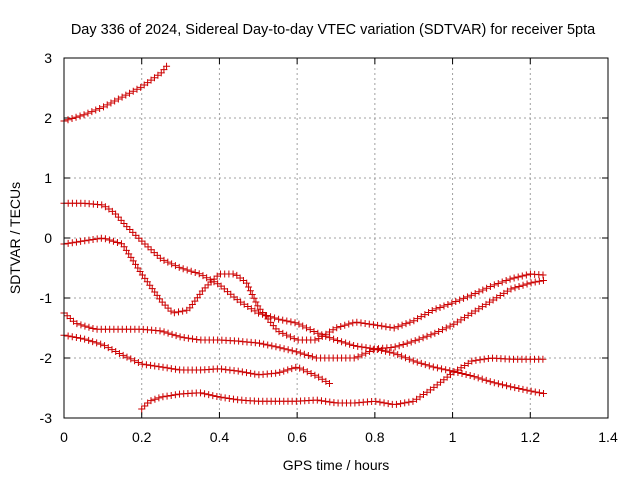 The image size is (640, 480). What do you see at coordinates (531, 437) in the screenshot?
I see `x-tick-label: 1.2` at bounding box center [531, 437].